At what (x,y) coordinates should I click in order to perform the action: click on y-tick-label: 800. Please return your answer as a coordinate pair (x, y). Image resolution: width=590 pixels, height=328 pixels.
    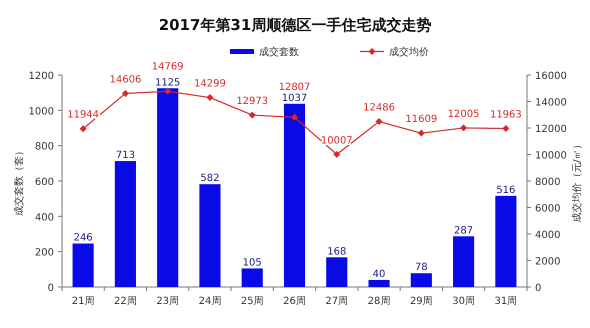
    Looking at the image, I should click on (44, 147).